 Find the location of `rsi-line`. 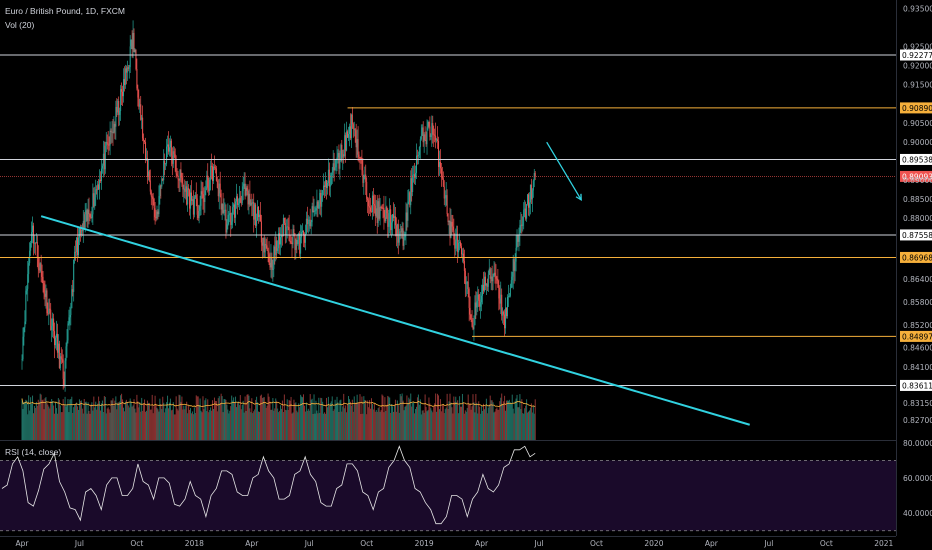

rsi-line is located at coordinates (268, 485).